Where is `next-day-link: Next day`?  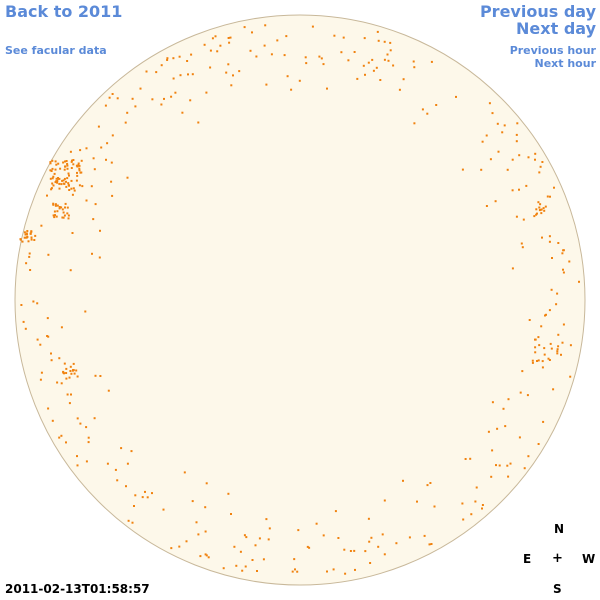 next-day-link: Next day is located at coordinates (556, 28).